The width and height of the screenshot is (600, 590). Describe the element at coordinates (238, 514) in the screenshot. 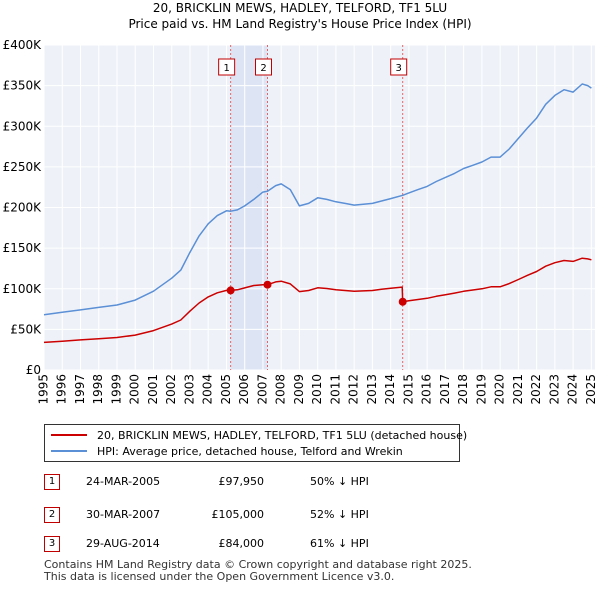

I see `transaction-price: £105,000` at that location.